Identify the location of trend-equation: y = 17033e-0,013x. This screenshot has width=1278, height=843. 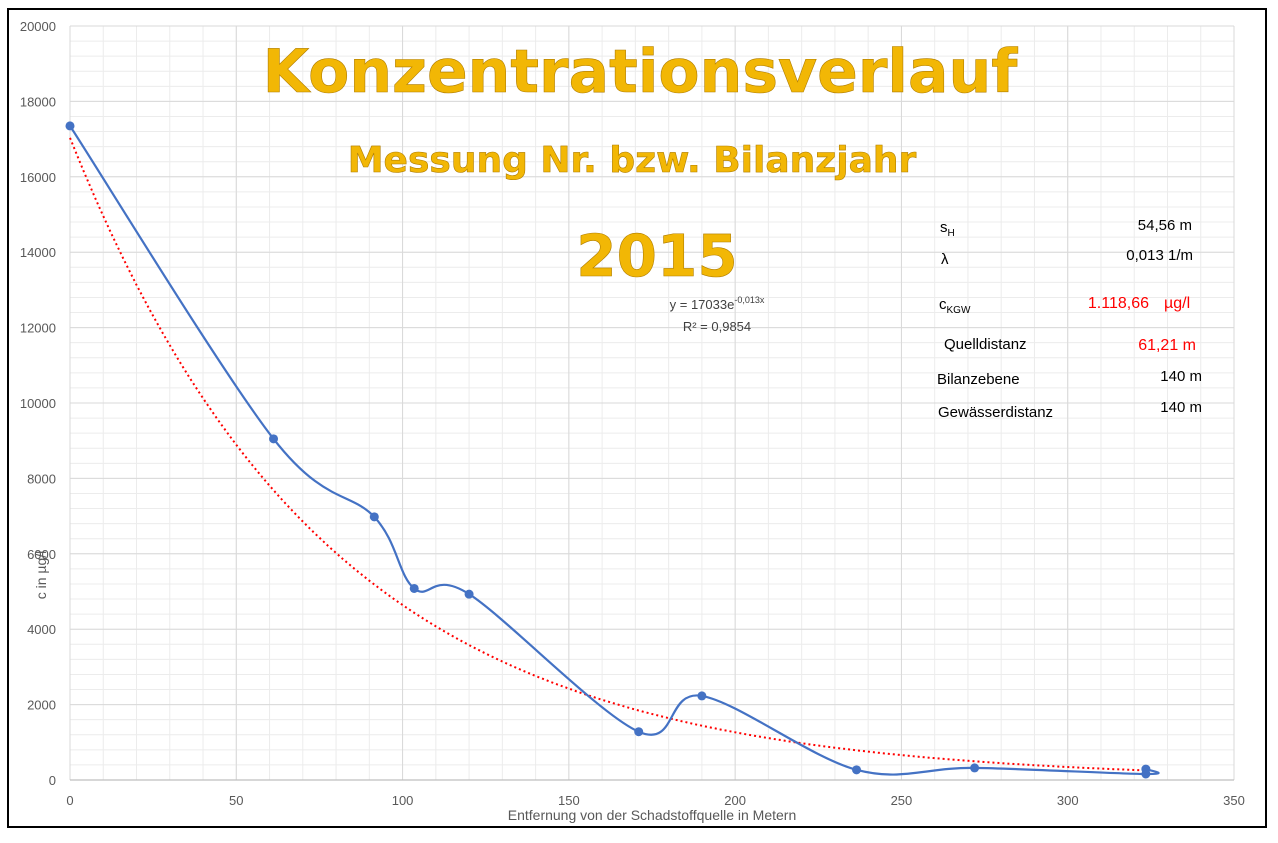
(717, 303).